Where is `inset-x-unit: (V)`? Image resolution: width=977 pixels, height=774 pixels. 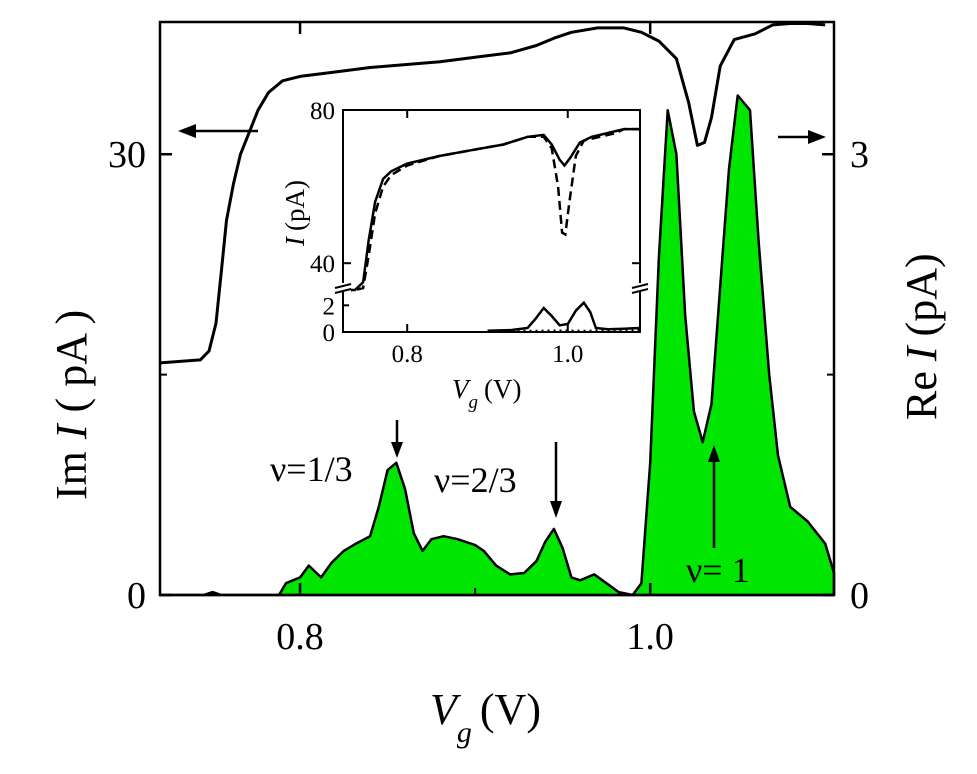
inset-x-unit: (V) is located at coordinates (502, 389).